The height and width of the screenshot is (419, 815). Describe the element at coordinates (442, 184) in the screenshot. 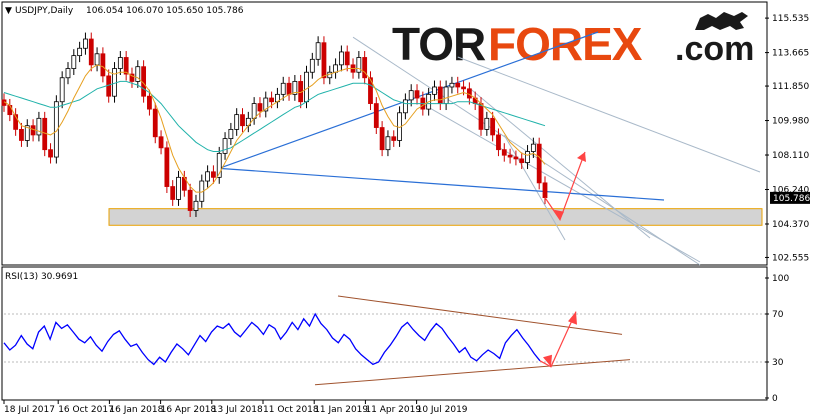

I see `trendline-lower` at that location.